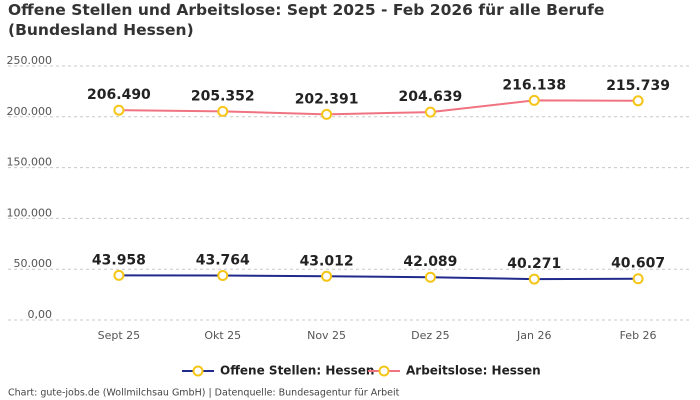 The image size is (700, 400). Describe the element at coordinates (222, 335) in the screenshot. I see `x-tick-label: Okt 25` at that location.